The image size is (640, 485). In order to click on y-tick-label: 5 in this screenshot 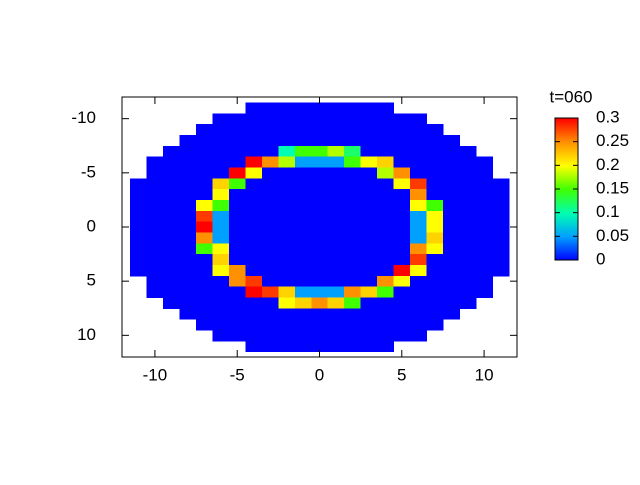, I will do `click(91, 280)`.